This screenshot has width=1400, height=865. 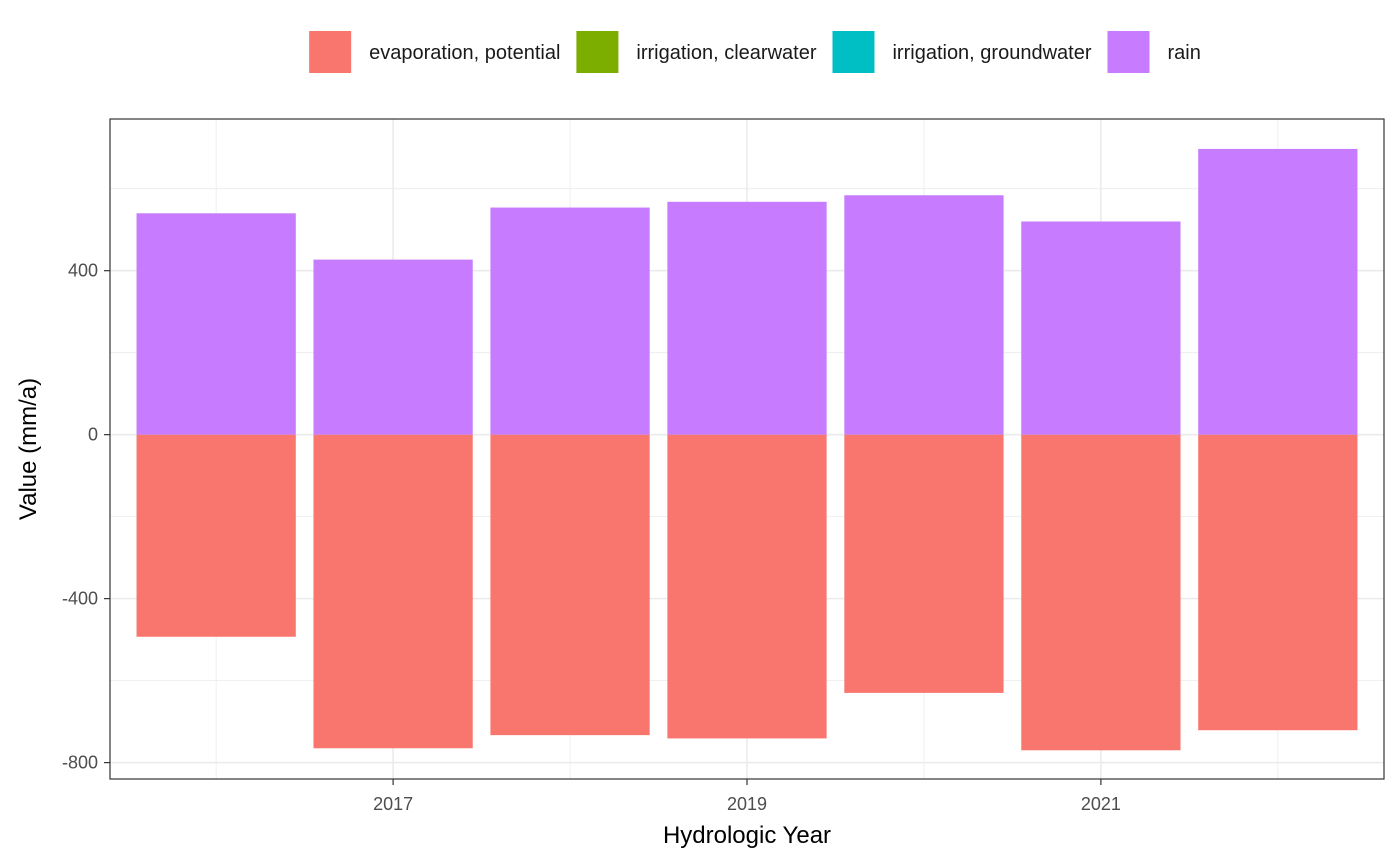 What do you see at coordinates (93, 435) in the screenshot?
I see `y-tick-label: 0` at bounding box center [93, 435].